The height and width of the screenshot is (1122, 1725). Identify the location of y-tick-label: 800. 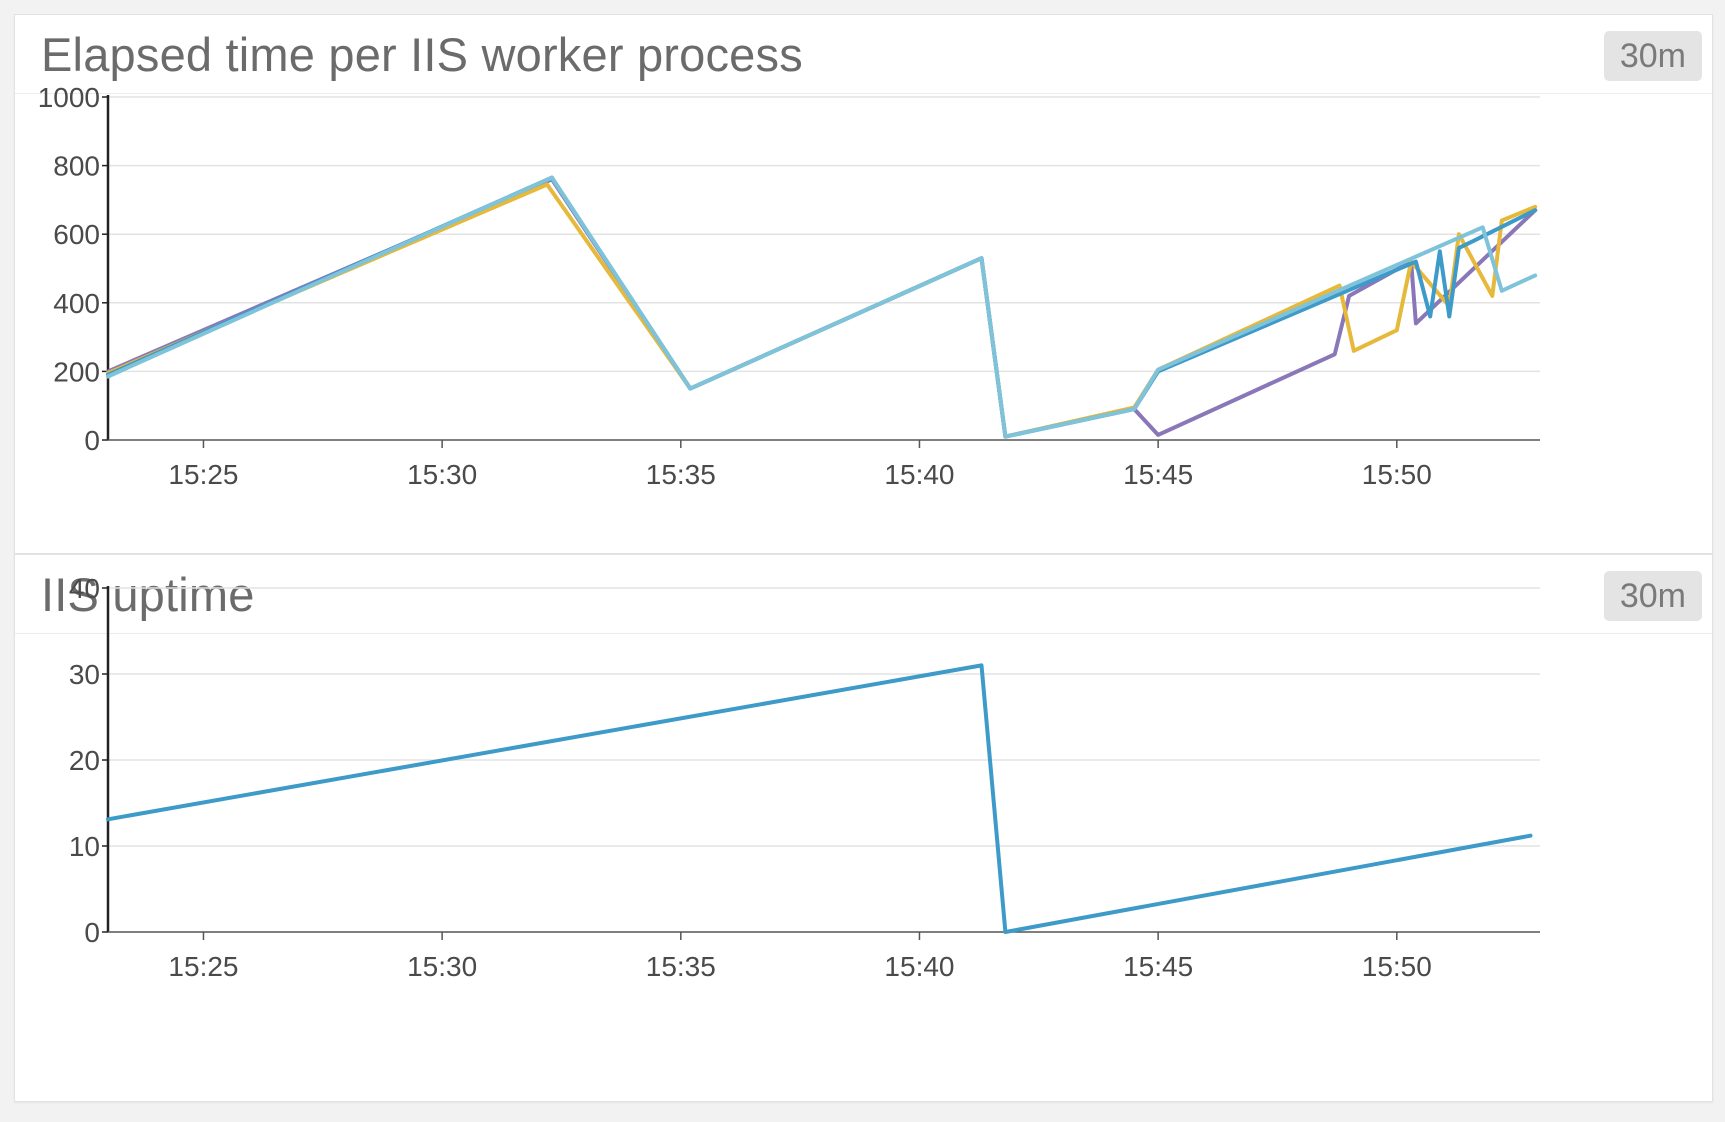
(76, 166).